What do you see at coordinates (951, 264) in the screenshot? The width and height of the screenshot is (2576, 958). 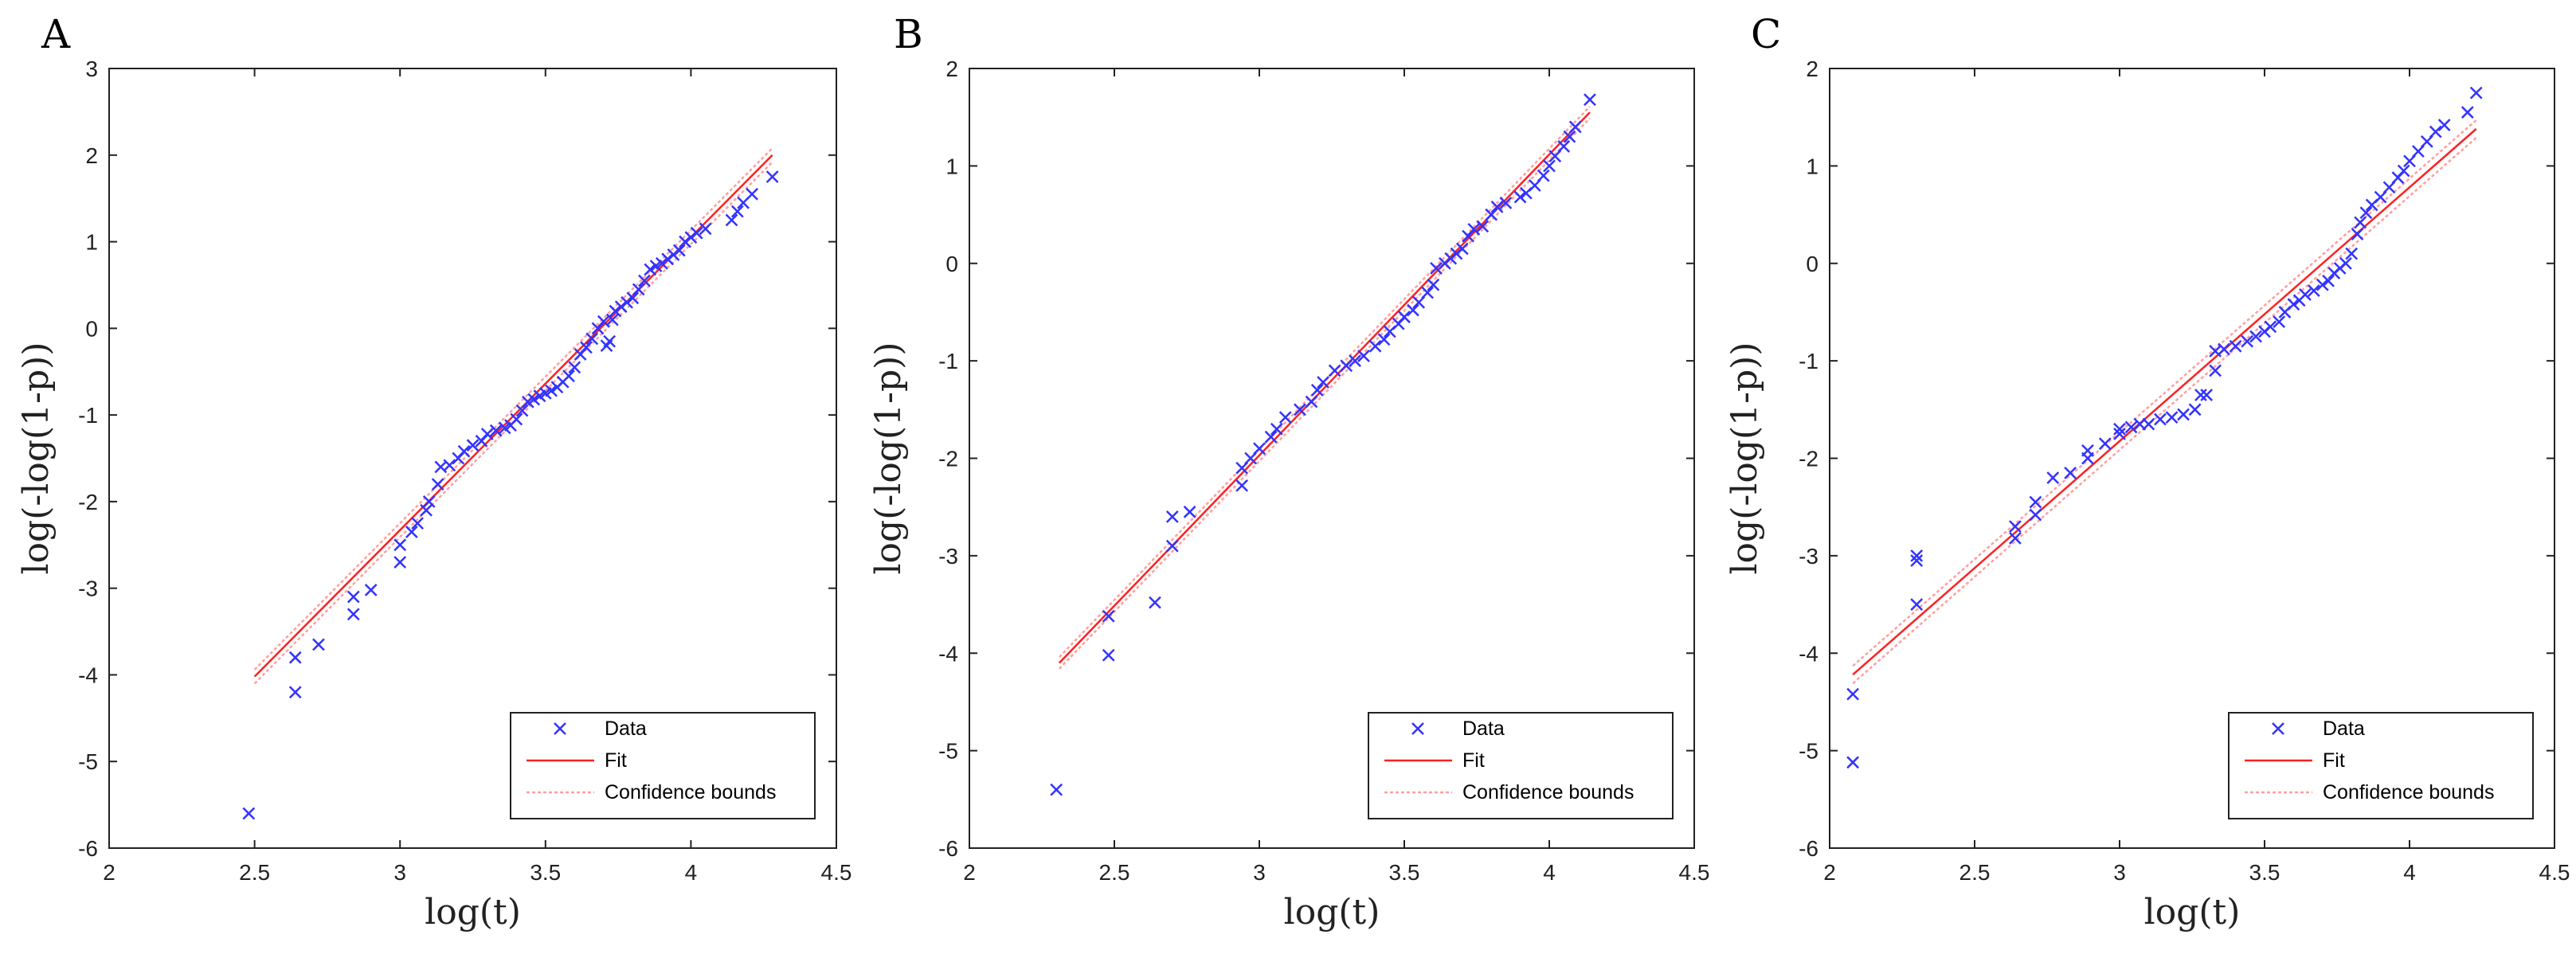 I see `y-tick-label: 0` at bounding box center [951, 264].